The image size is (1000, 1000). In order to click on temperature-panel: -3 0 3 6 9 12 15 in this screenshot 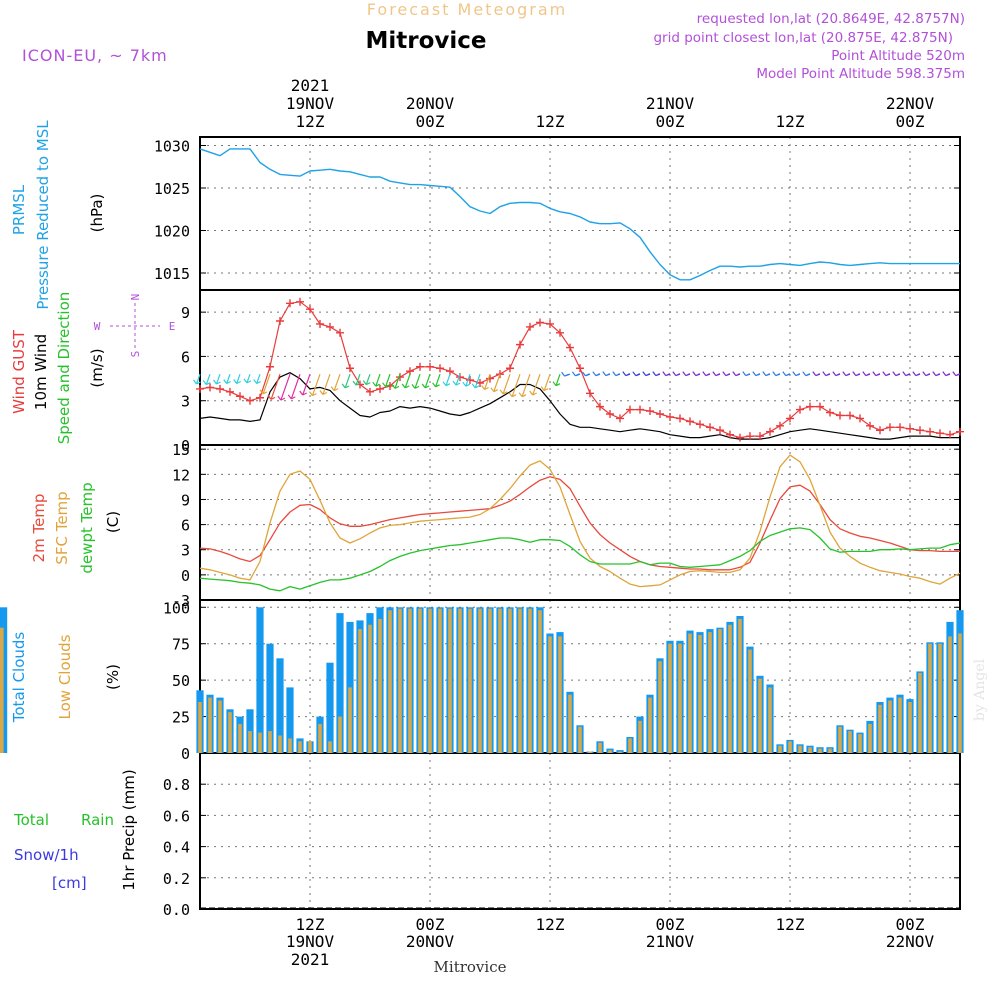, I will do `click(566, 525)`.